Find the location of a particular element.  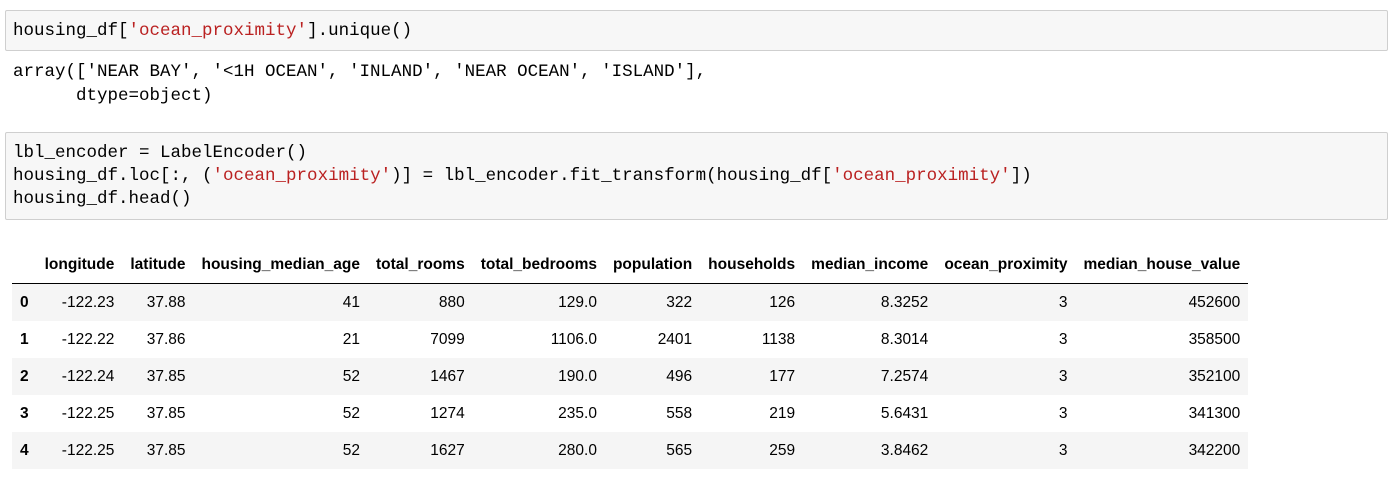

row-index: 2 is located at coordinates (24, 376).